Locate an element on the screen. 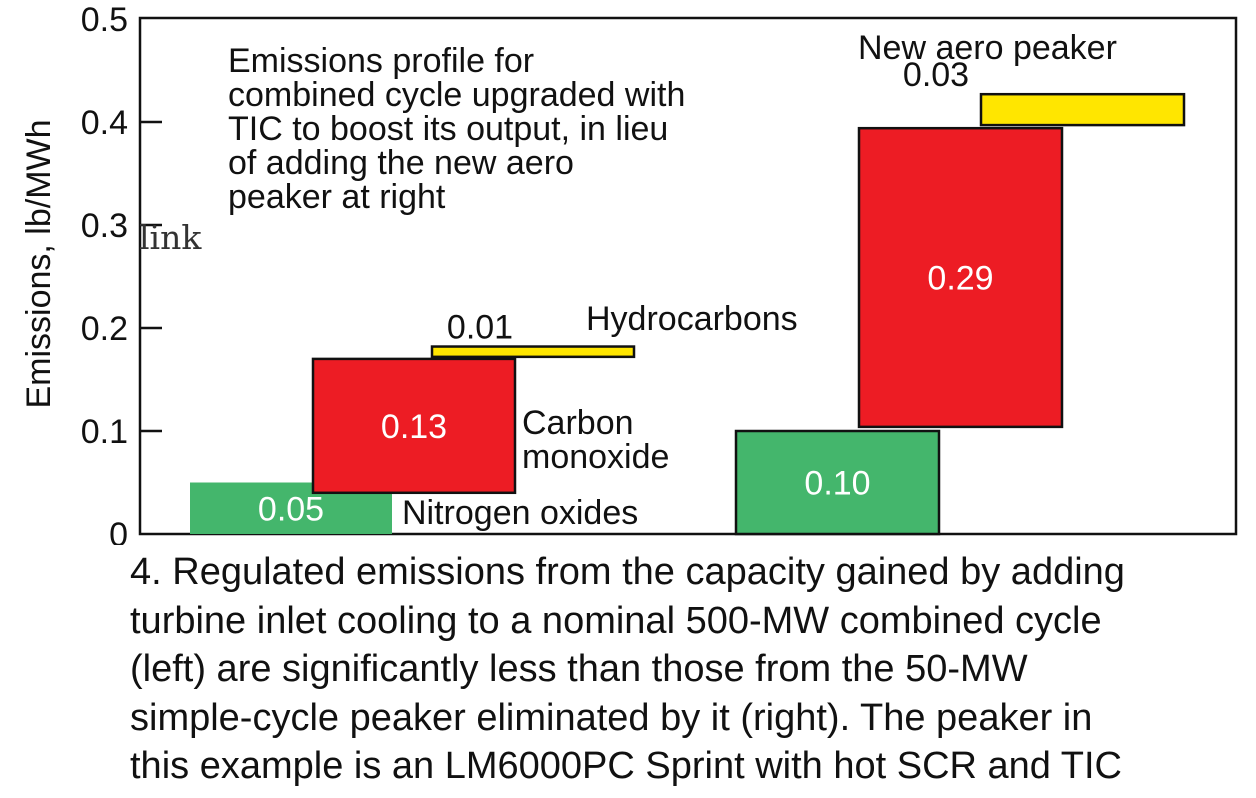  left-group-label-line: combined cycle upgraded with is located at coordinates (456, 95).